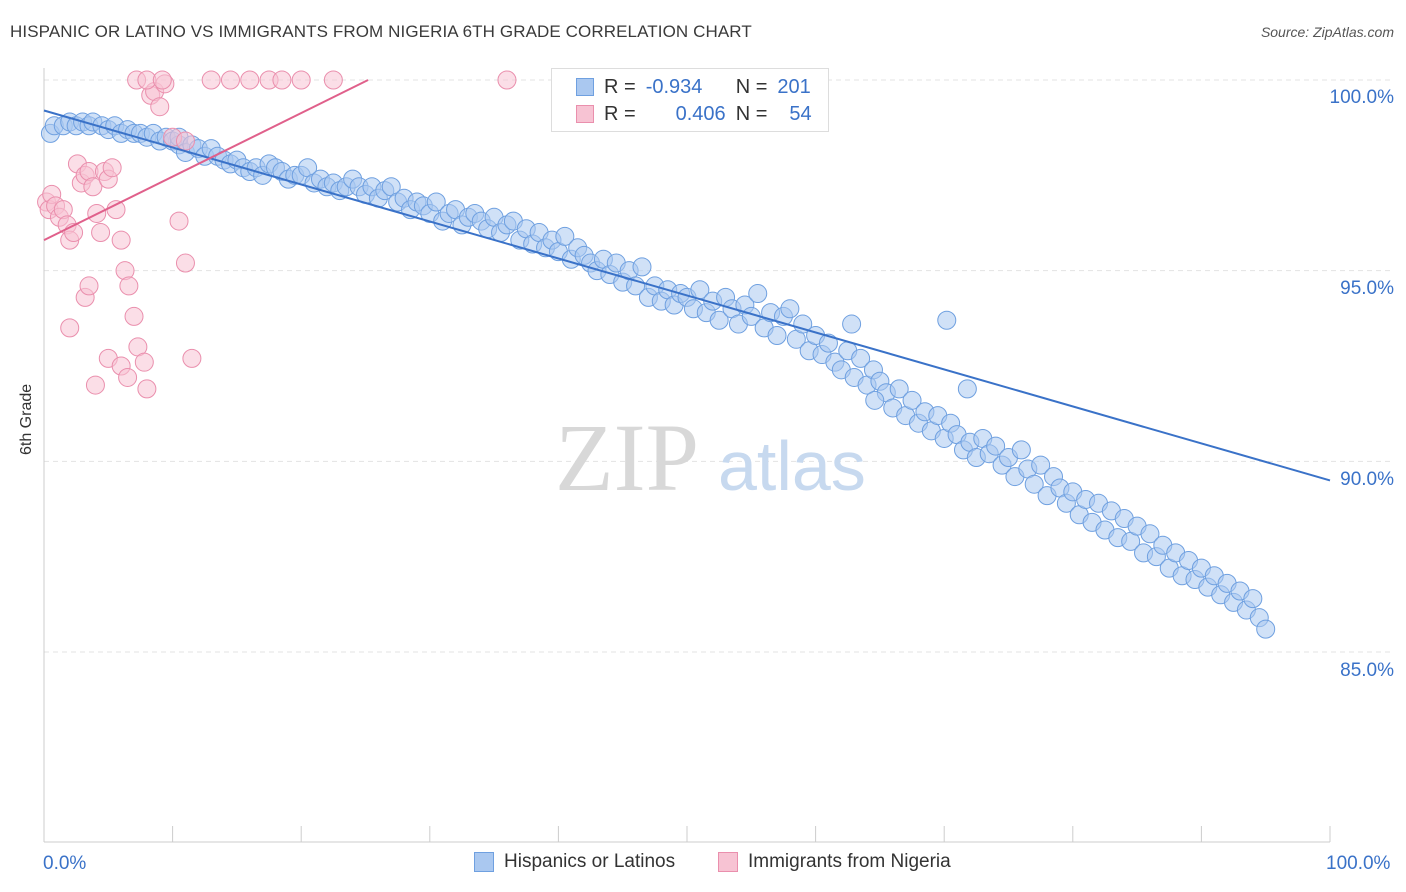  I want to click on bottom-legend-hispanics: Hispanics or Latinos, so click(574, 862).